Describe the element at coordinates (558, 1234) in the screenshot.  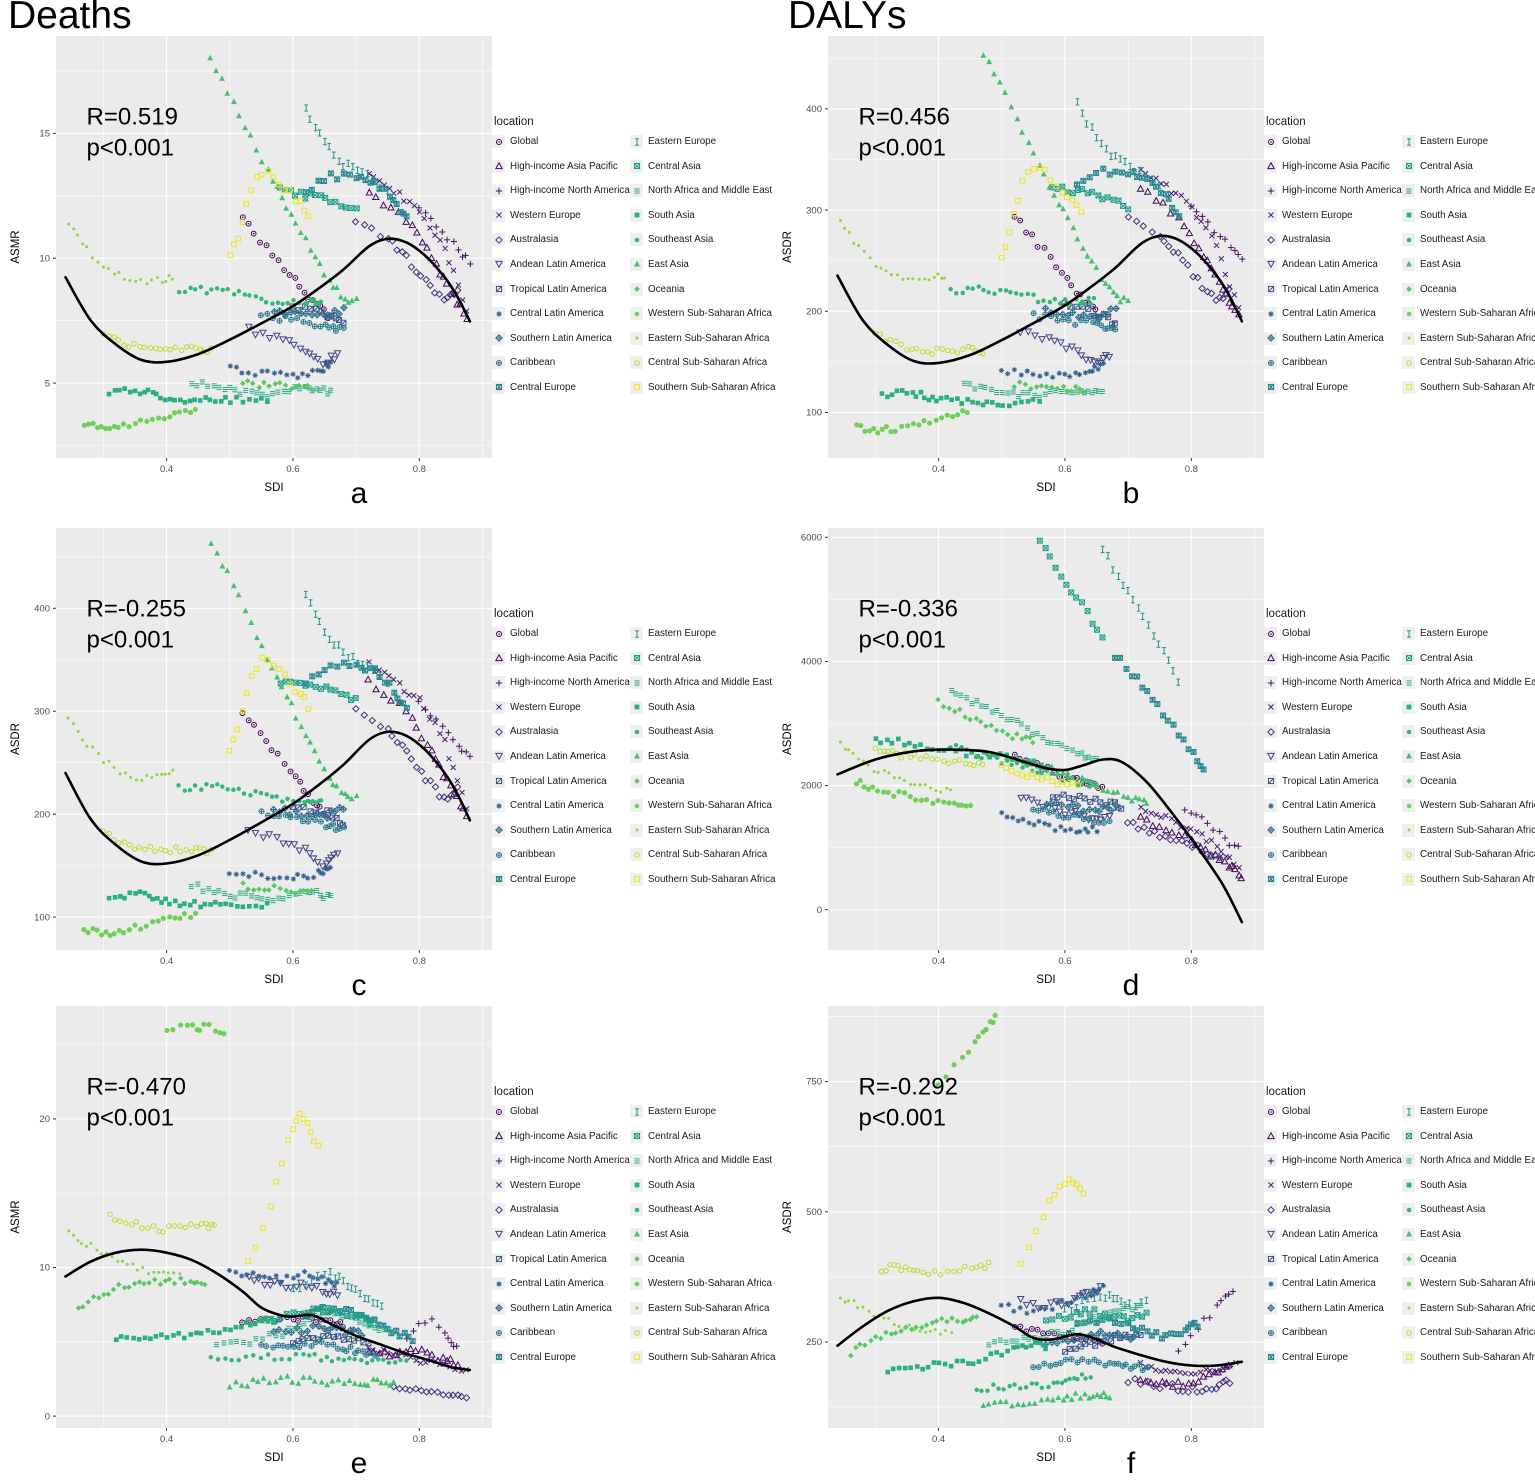
I see `legend-item-label: Andean Latin America` at that location.